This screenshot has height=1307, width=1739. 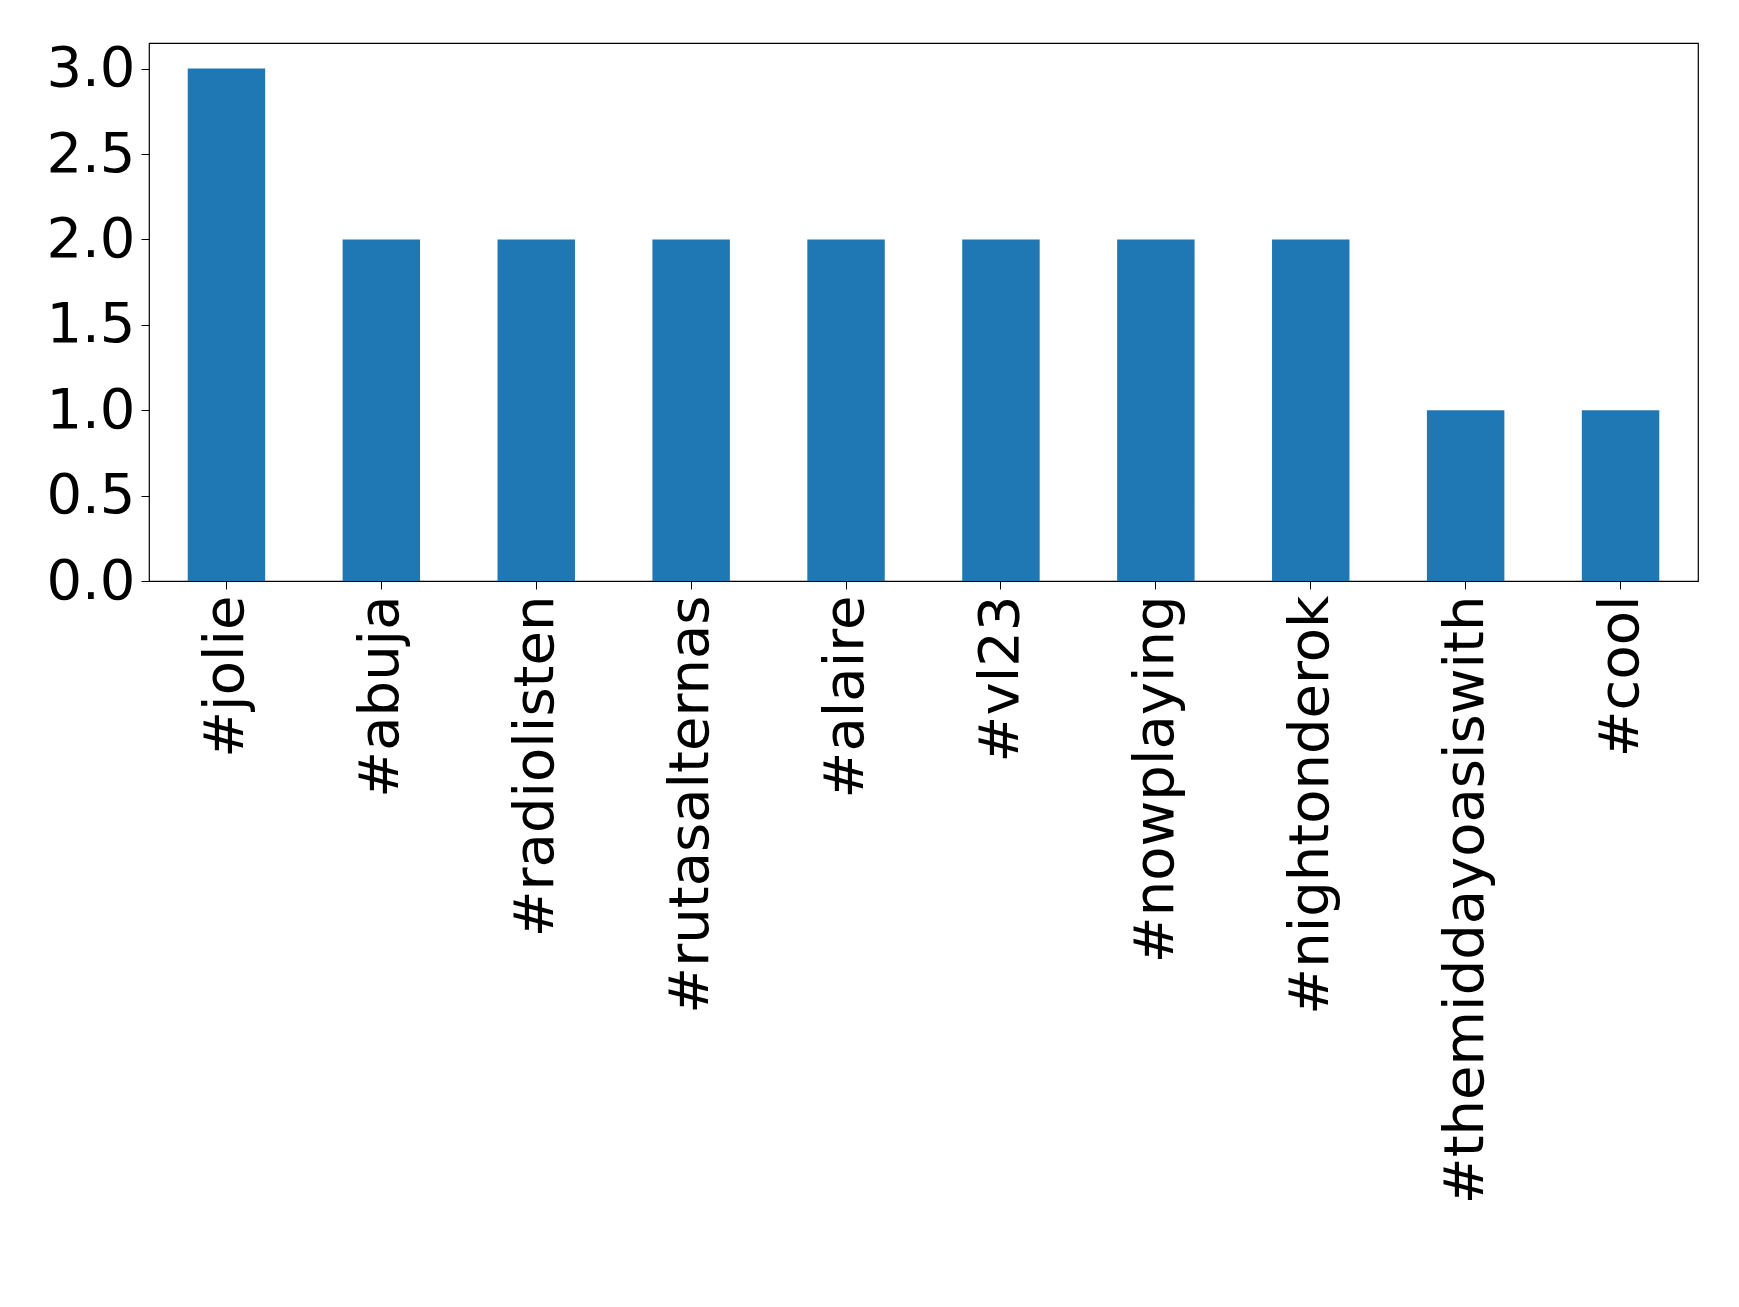 I want to click on y-tick-label: 0.5, so click(x=91, y=494).